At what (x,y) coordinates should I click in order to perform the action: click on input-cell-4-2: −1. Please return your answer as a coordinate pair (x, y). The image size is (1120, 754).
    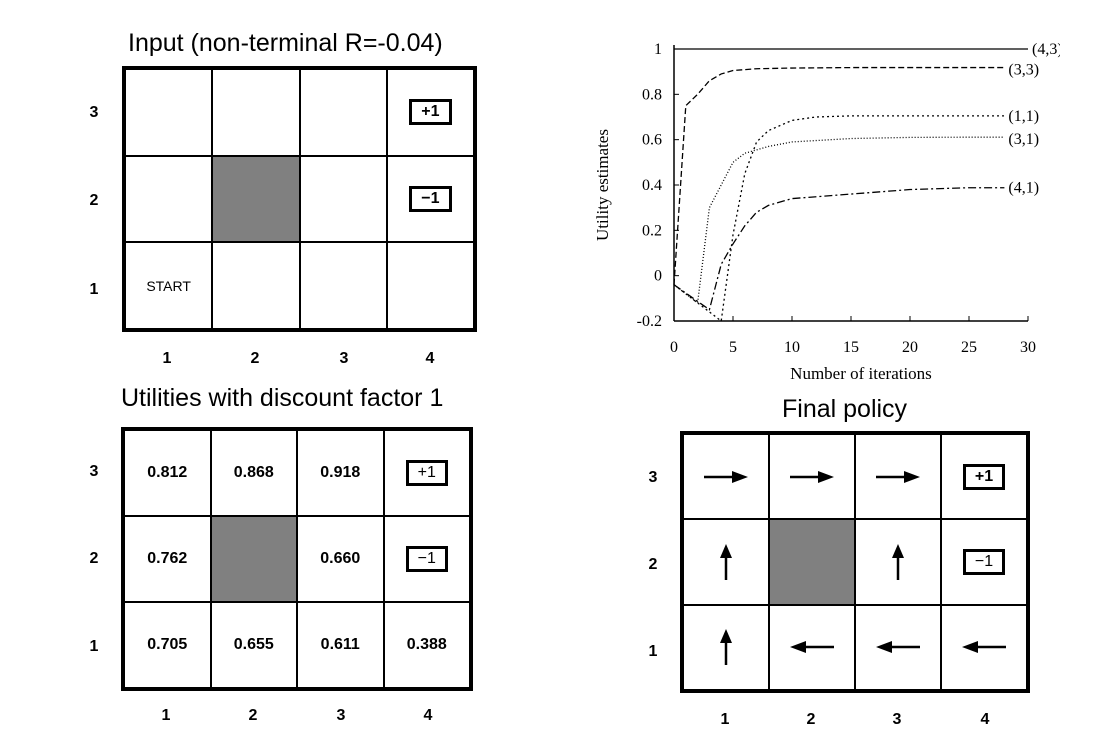
    Looking at the image, I should click on (430, 199).